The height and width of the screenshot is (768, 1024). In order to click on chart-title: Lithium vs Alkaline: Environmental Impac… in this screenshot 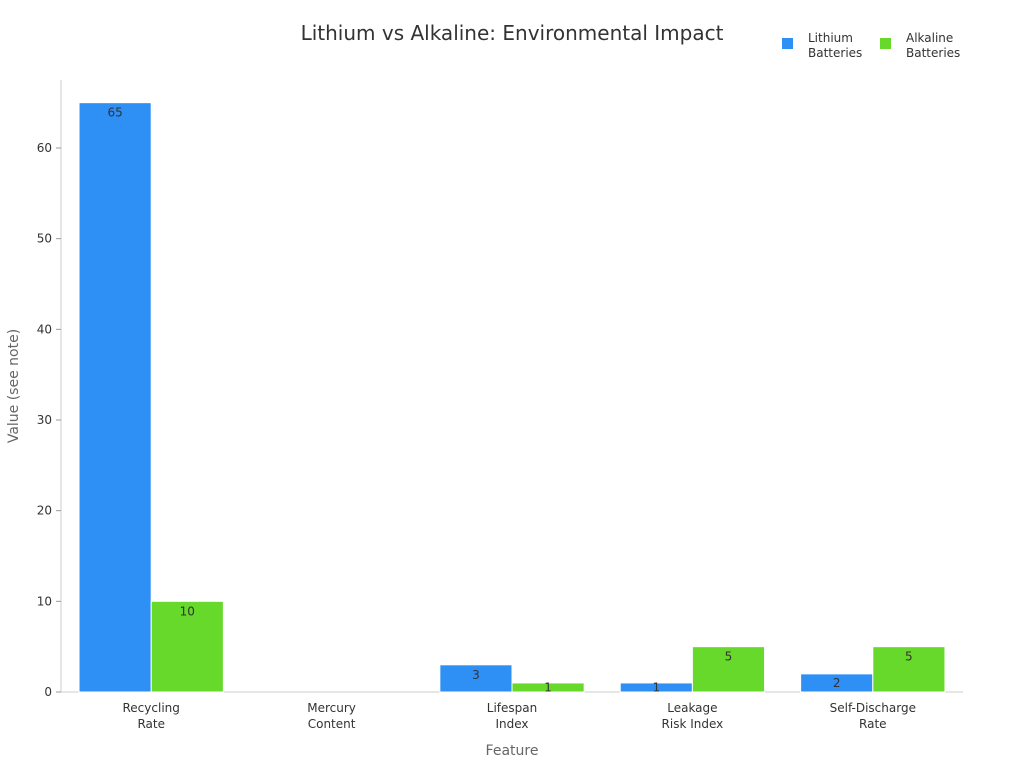, I will do `click(512, 33)`.